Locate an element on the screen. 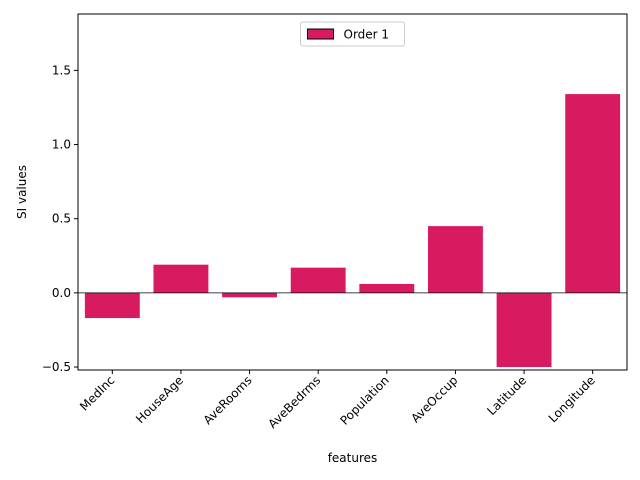 The image size is (640, 480). y-axis-ticks: −0.5 0.0 0.5 1.0 1.5 is located at coordinates (60, 218).